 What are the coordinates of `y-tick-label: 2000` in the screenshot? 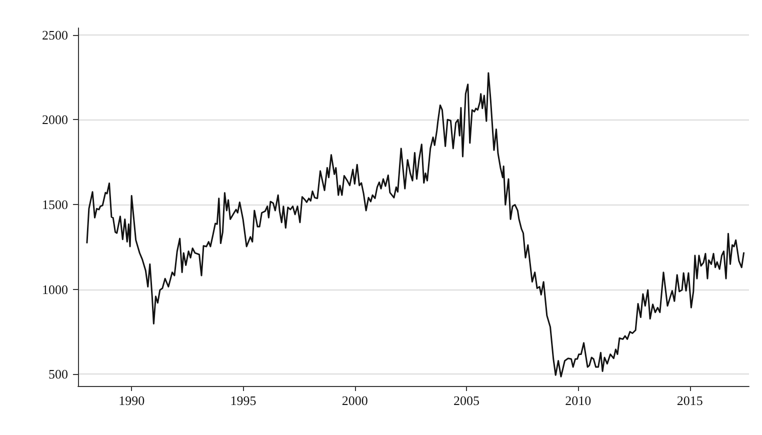 It's located at (55, 120).